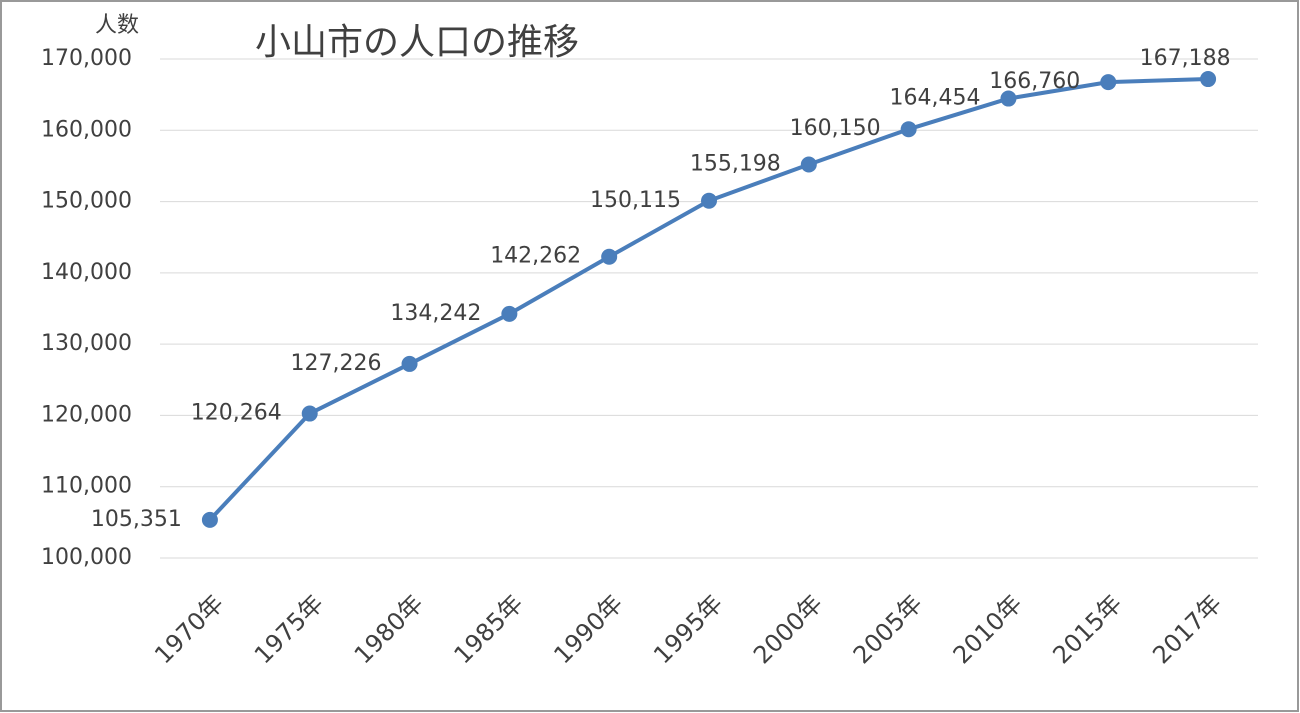 This screenshot has width=1300, height=713. Describe the element at coordinates (535, 256) in the screenshot. I see `data-label: 142,262` at that location.